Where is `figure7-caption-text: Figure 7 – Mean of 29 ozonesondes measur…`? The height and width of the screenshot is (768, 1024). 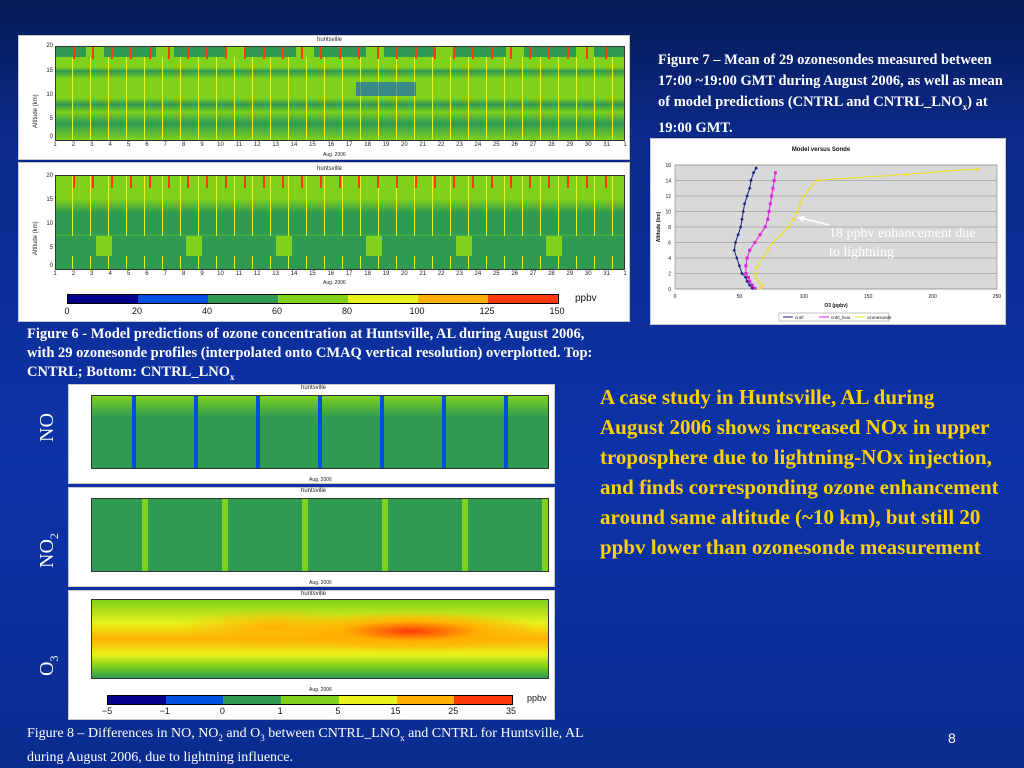 figure7-caption-text: Figure 7 – Mean of 29 ozonesondes measur… is located at coordinates (830, 81).